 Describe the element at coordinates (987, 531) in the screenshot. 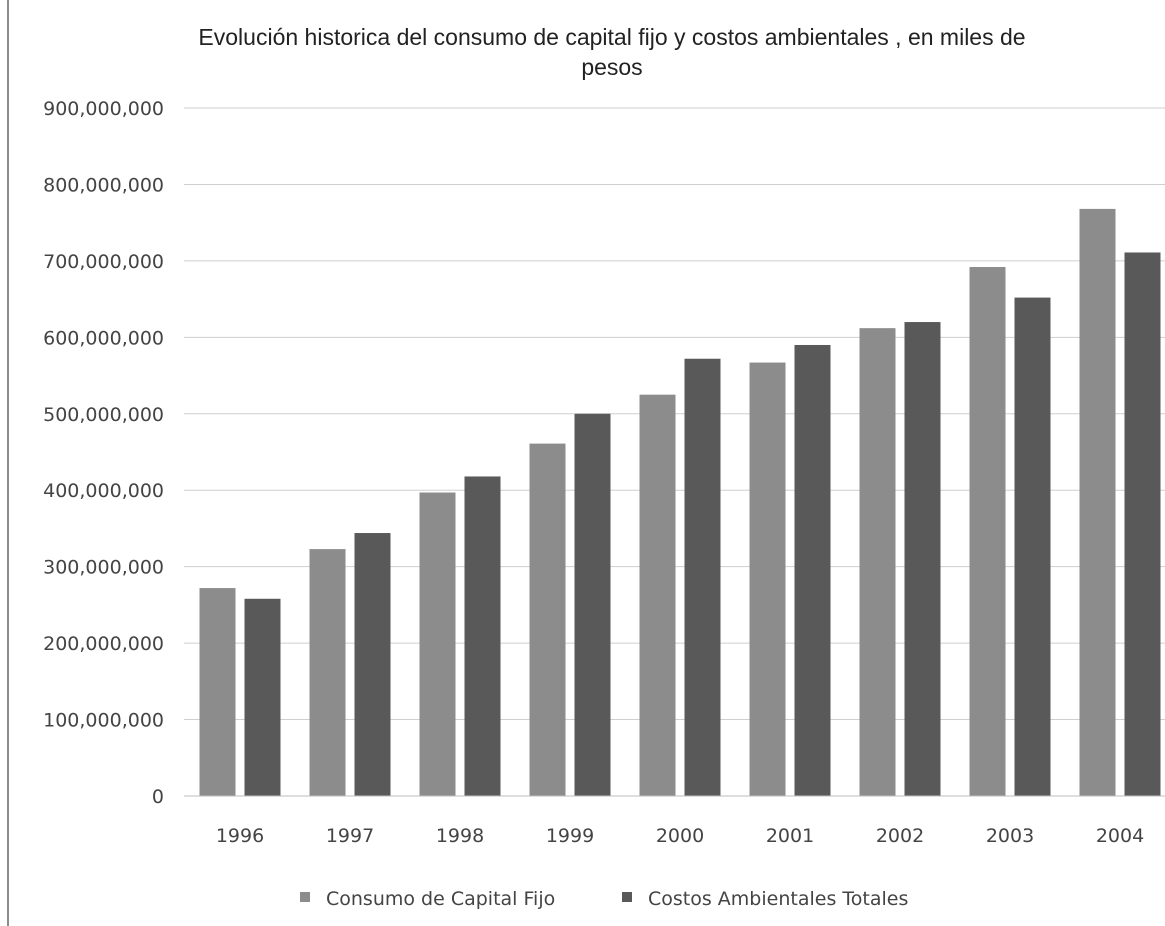

I see `bar-consumo-2003` at that location.